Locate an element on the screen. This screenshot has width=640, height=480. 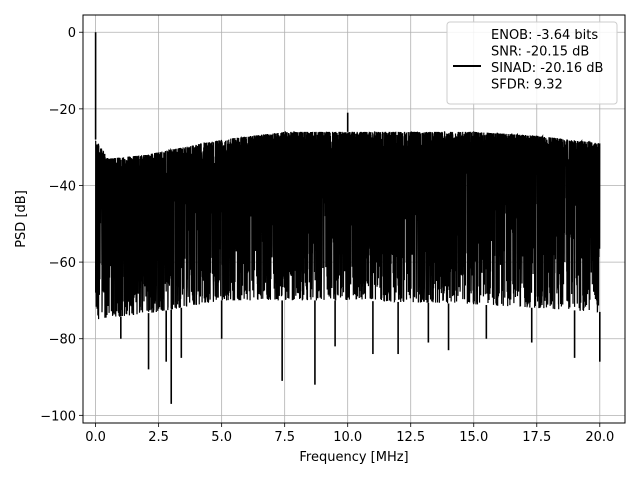
y-tick-label: −60 is located at coordinates (62, 263).